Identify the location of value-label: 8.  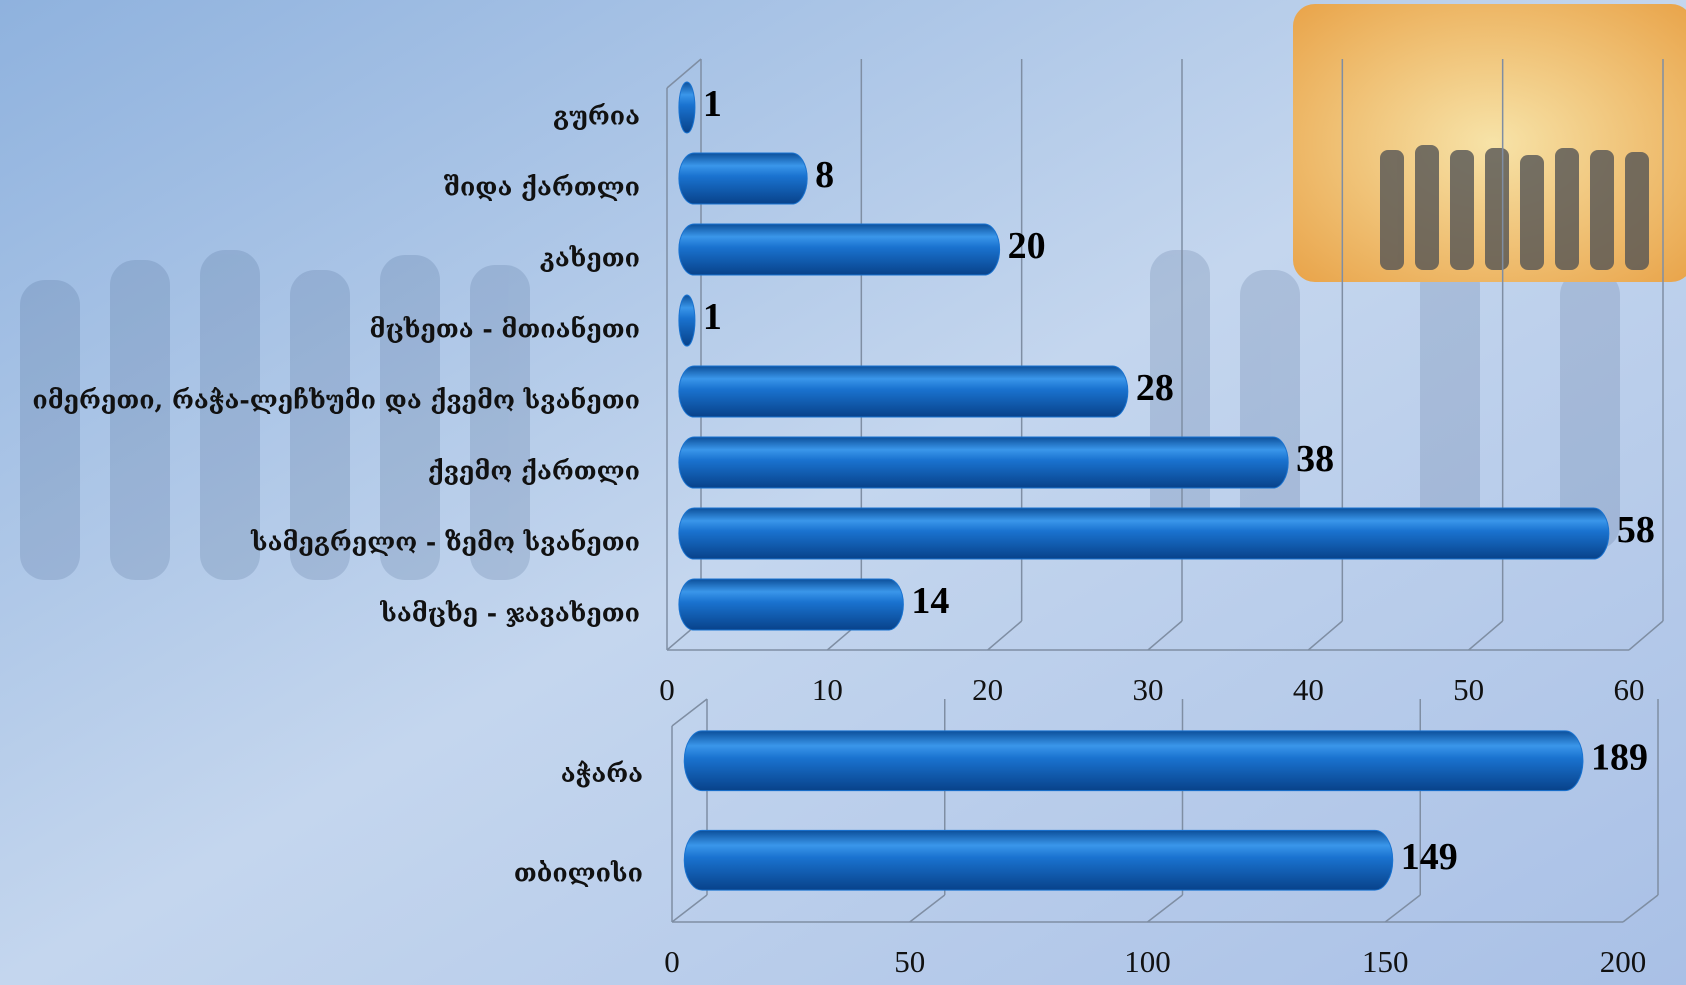
(824, 175).